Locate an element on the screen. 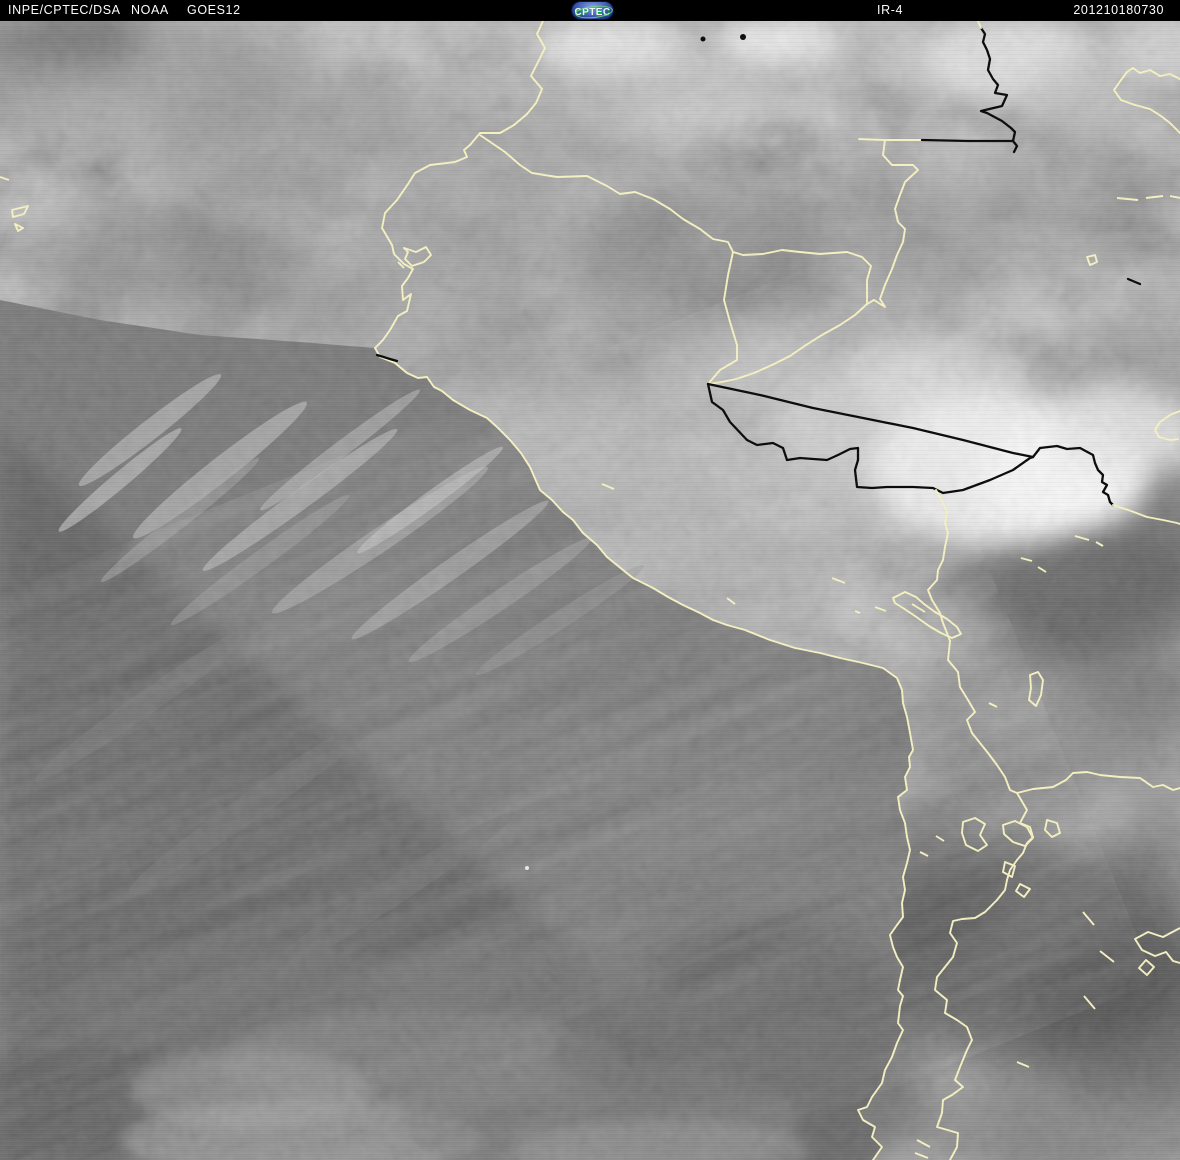 This screenshot has width=1180, height=1160. salt-flat-outlines is located at coordinates (990, 857).